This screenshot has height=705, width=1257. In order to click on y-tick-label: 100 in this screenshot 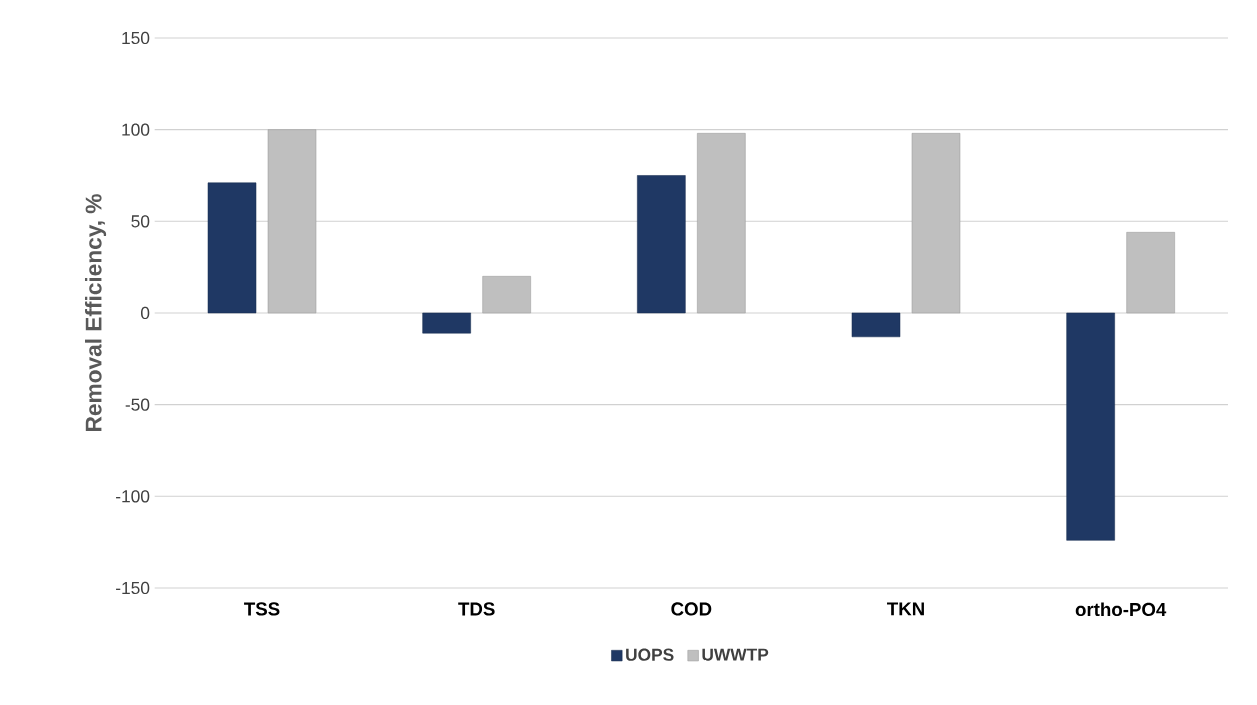, I will do `click(136, 129)`.